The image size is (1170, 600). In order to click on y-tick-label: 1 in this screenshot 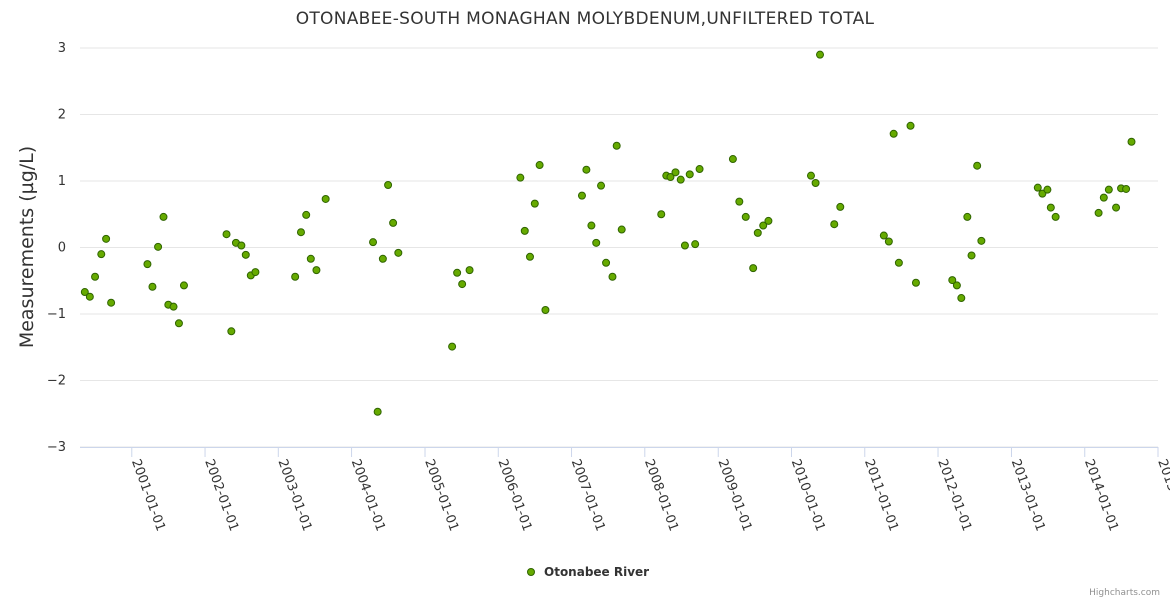, I will do `click(62, 181)`.